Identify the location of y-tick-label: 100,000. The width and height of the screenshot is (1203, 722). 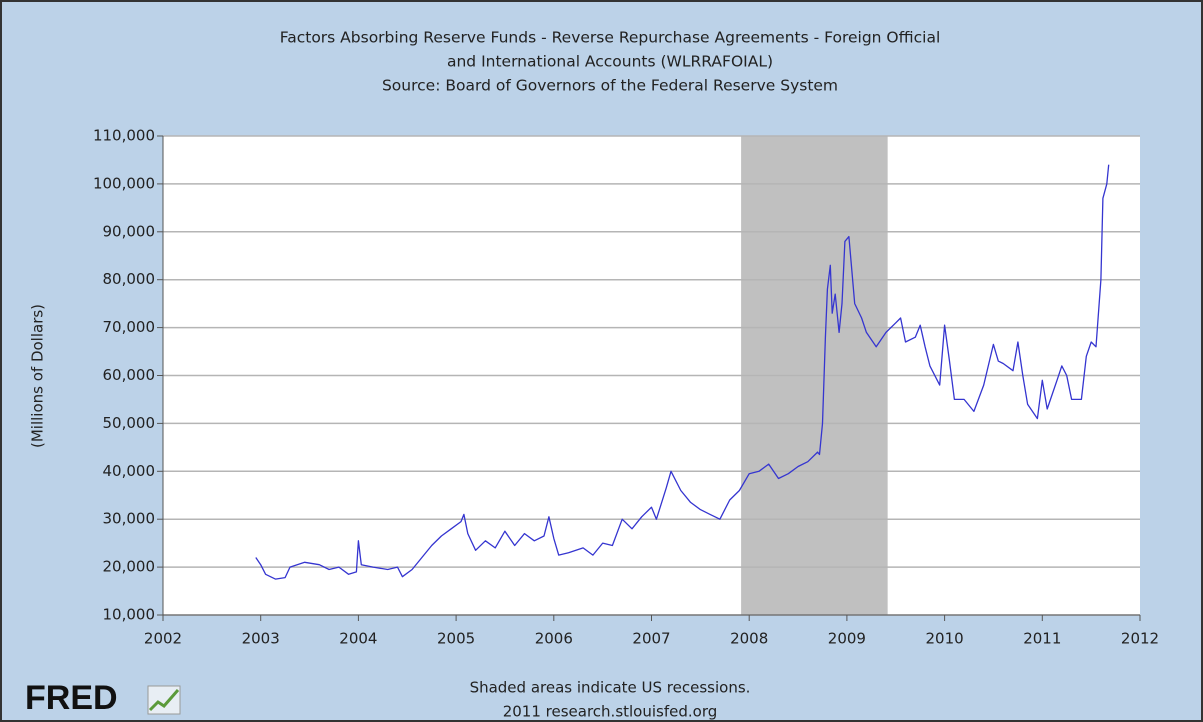
(124, 183).